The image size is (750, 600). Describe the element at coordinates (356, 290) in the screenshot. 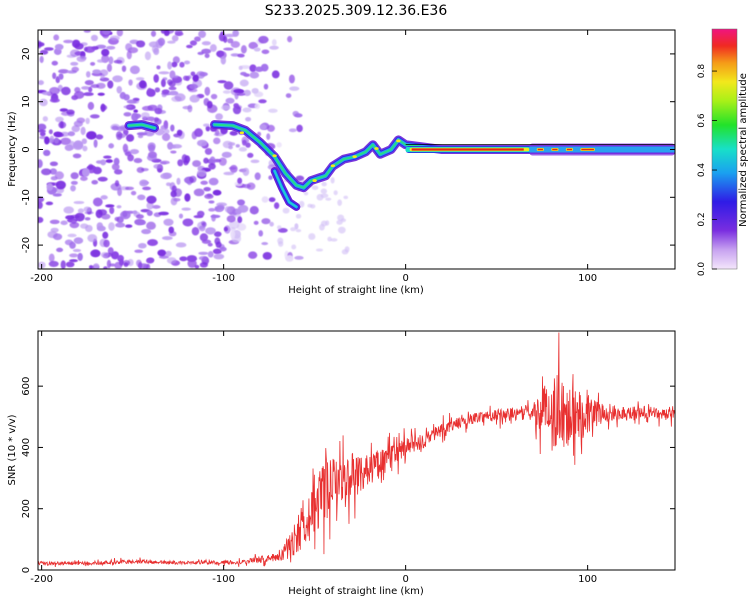

I see `spectrogram-x-axis-label: Height of straight line (km)` at that location.